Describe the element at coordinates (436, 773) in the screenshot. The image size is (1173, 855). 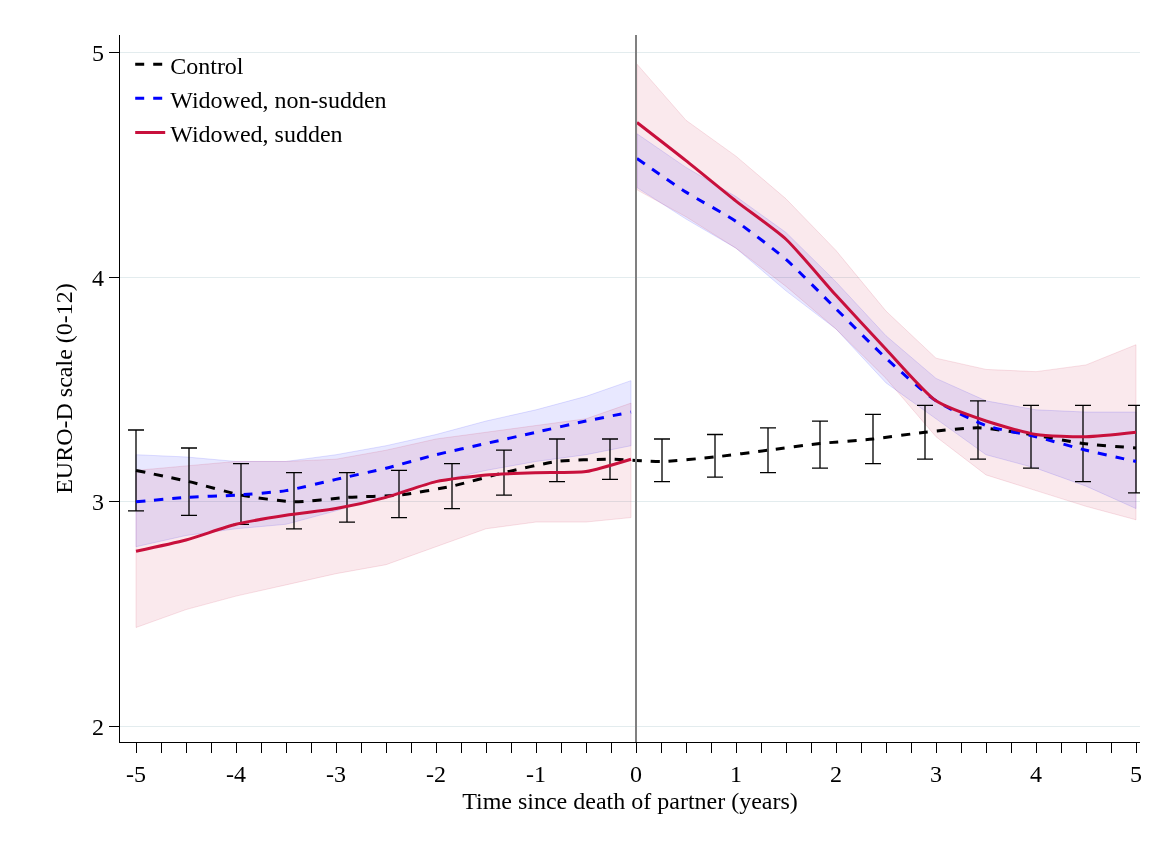
I see `x-tick-label: -2` at that location.